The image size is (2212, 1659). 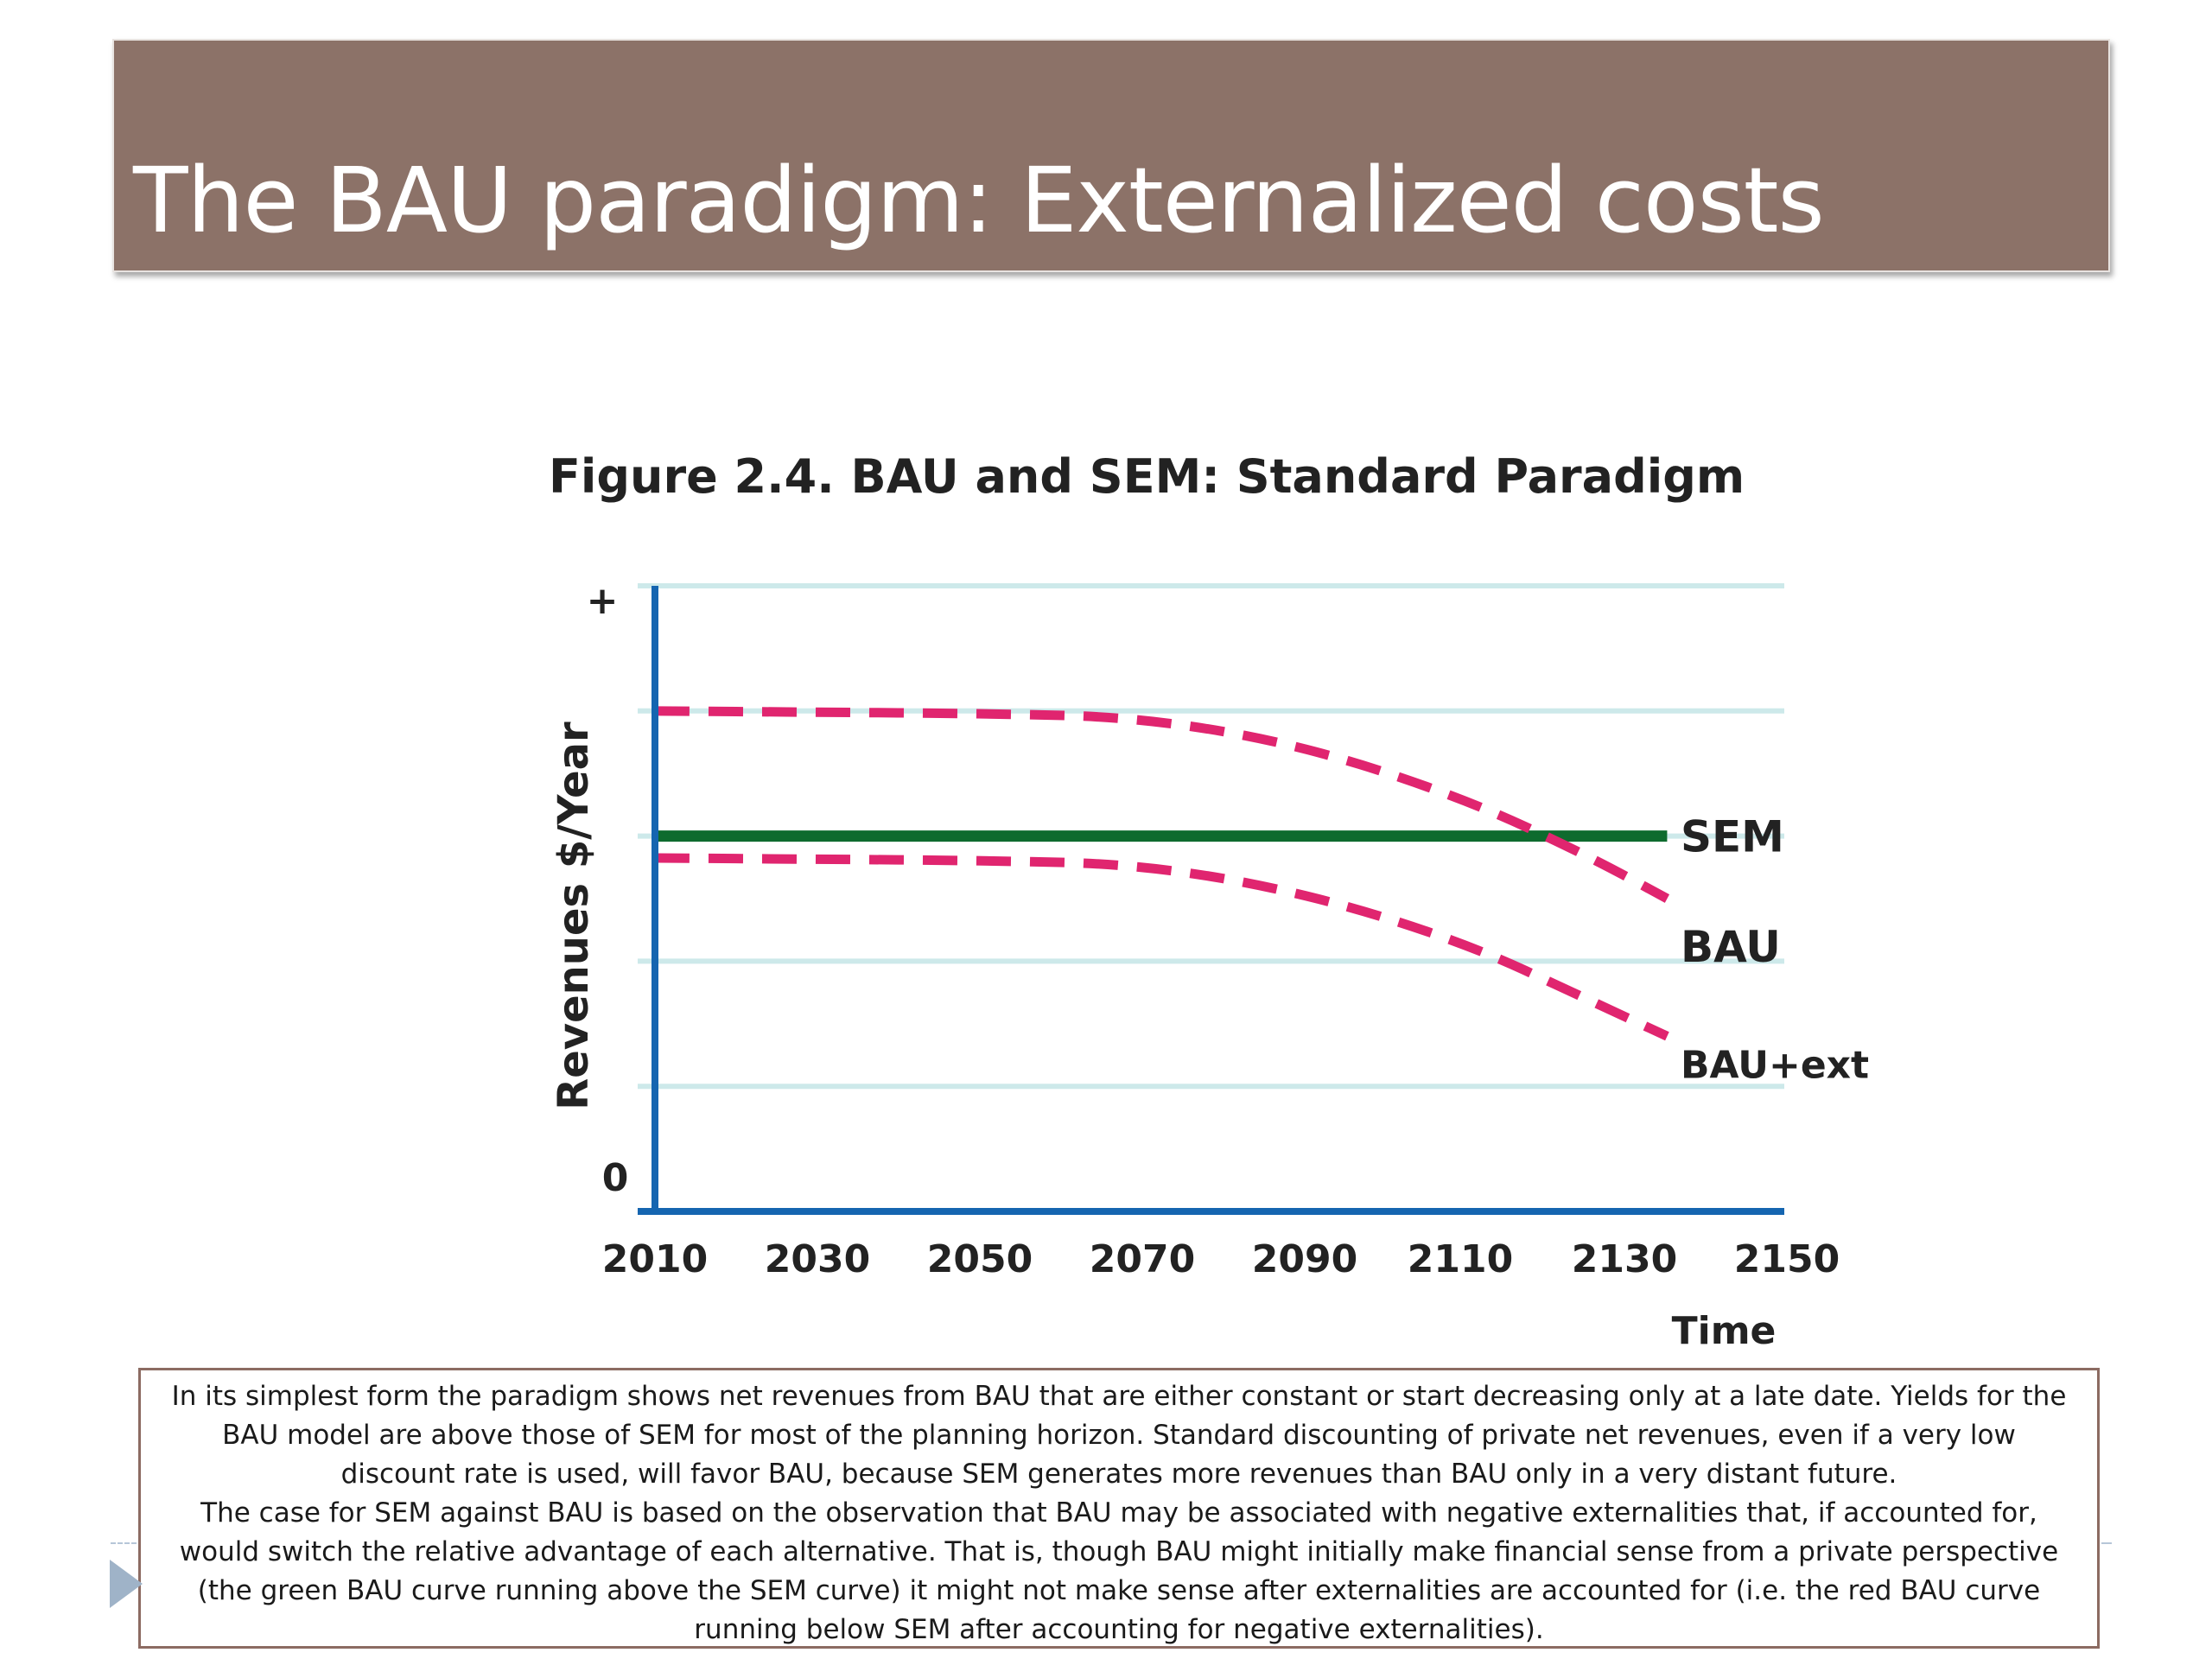 What do you see at coordinates (655, 1259) in the screenshot?
I see `x-tick-label: 2010` at bounding box center [655, 1259].